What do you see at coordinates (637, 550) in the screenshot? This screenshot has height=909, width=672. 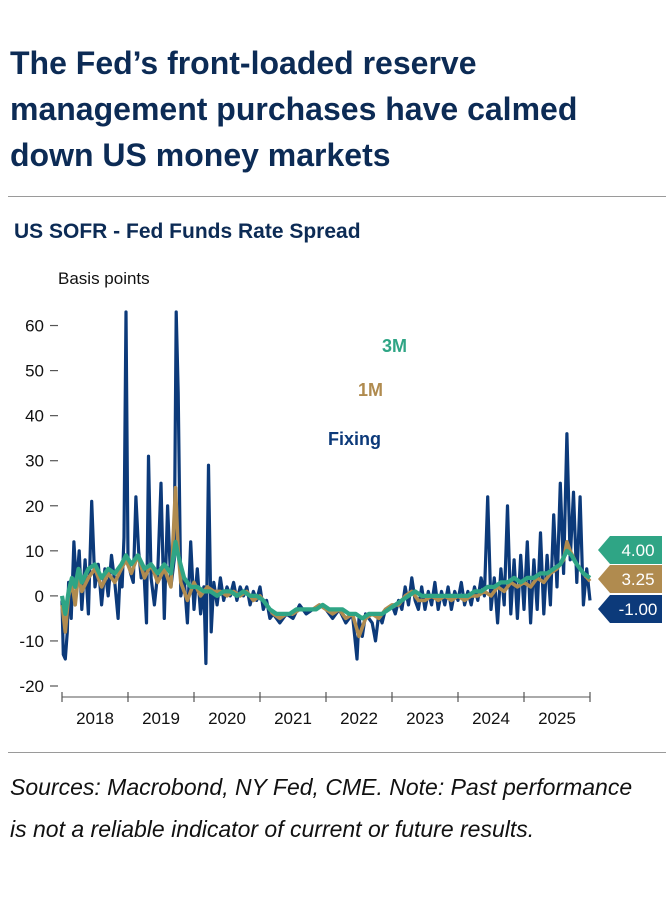 I see `end-value-3m: 4.00` at bounding box center [637, 550].